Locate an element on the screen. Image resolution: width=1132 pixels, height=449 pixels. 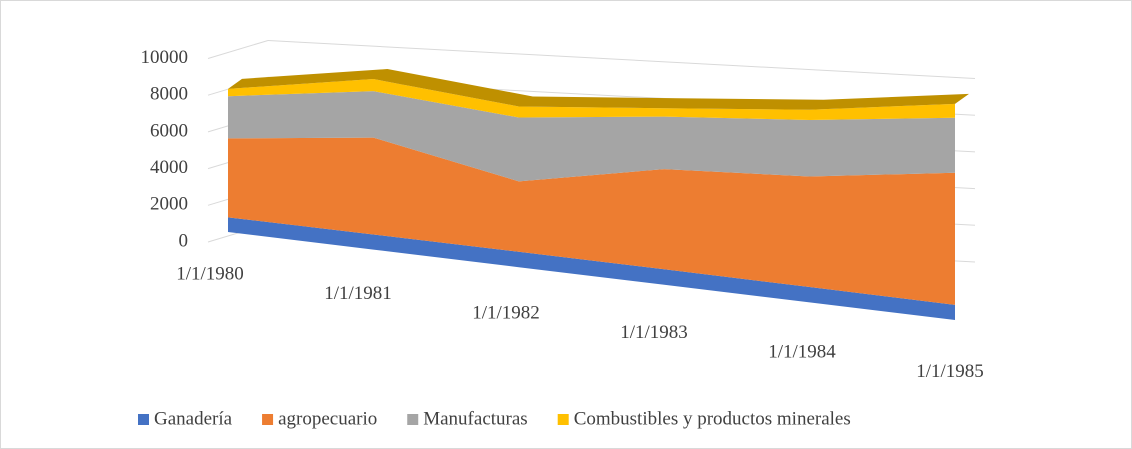
legend-label: Ganadería is located at coordinates (193, 418).